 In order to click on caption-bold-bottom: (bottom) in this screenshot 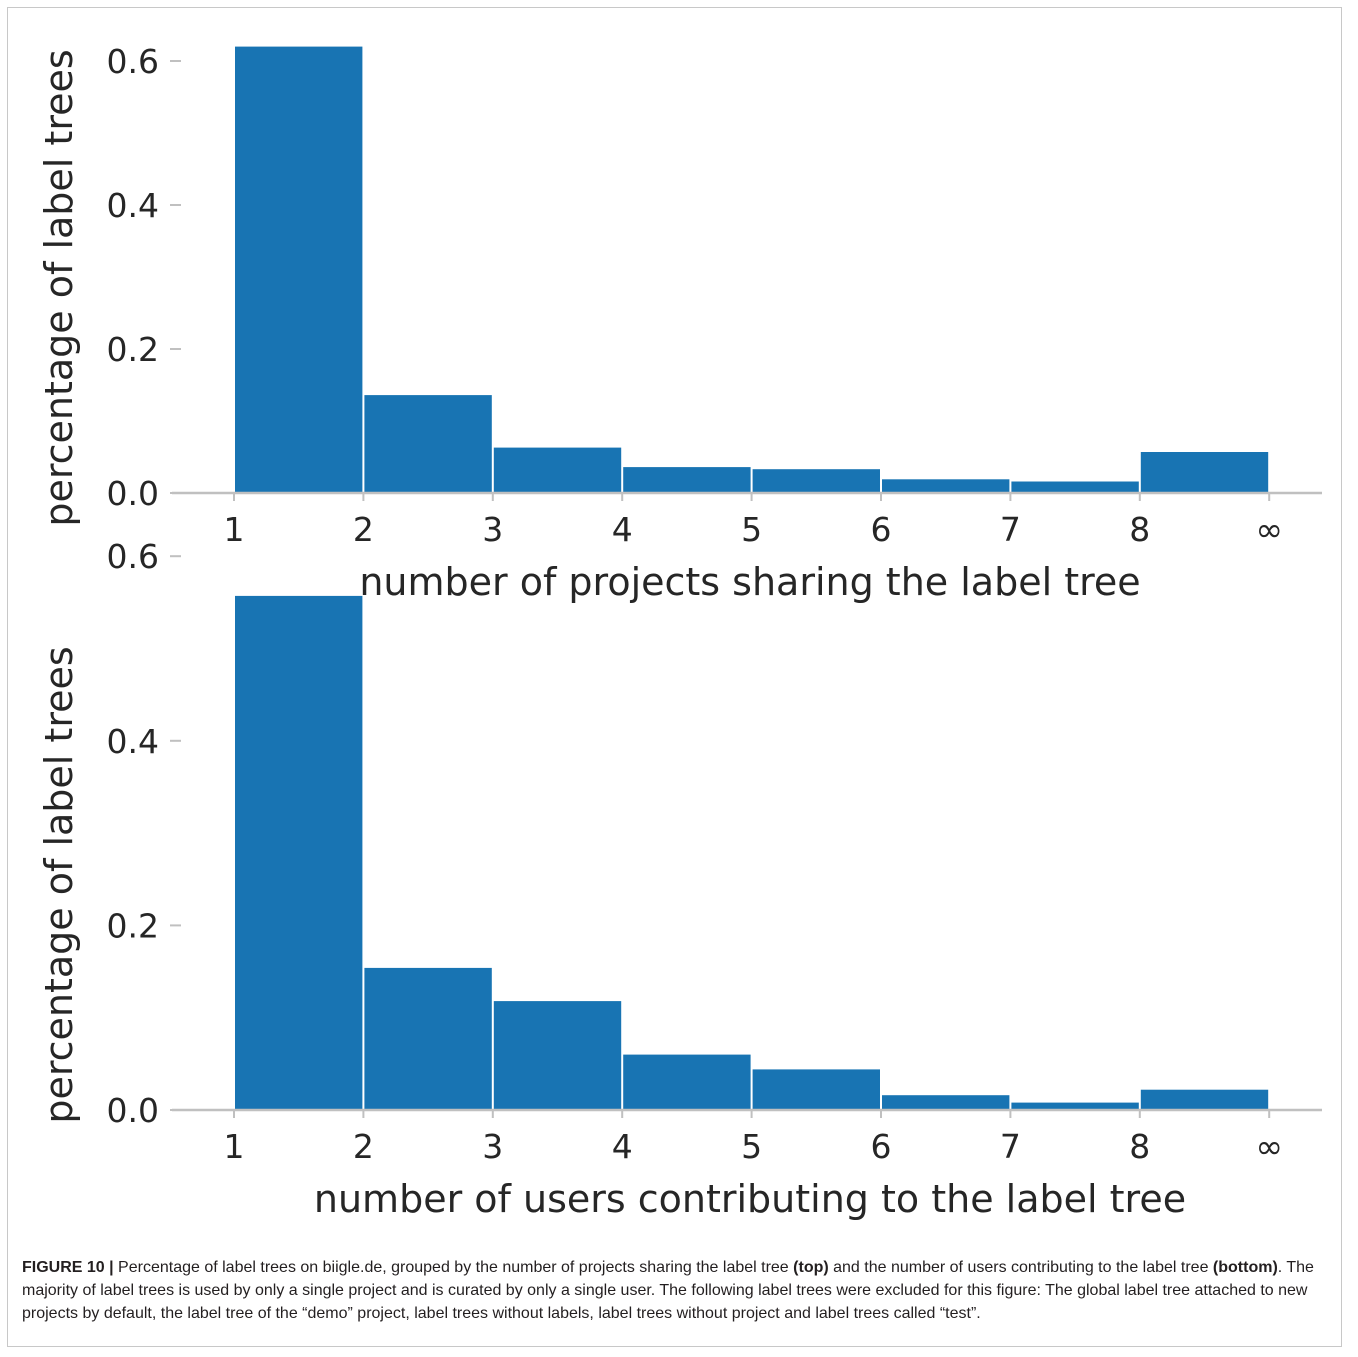, I will do `click(1245, 1267)`.